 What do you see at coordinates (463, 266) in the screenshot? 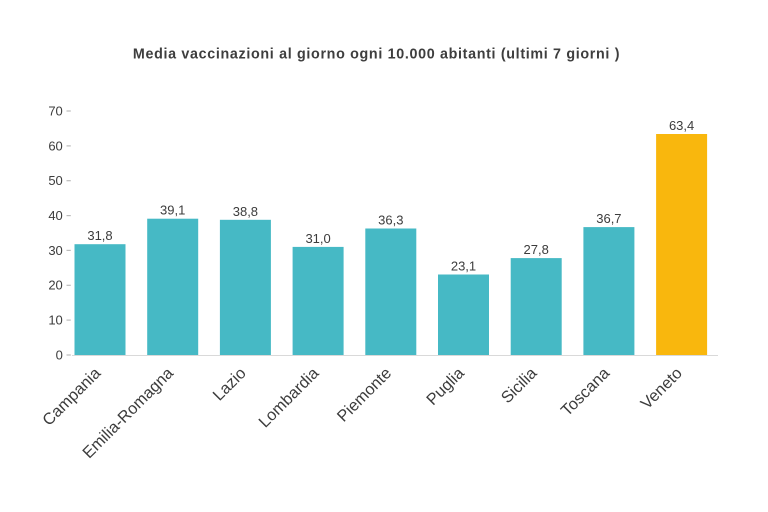
I see `svg-text: 23,1` at bounding box center [463, 266].